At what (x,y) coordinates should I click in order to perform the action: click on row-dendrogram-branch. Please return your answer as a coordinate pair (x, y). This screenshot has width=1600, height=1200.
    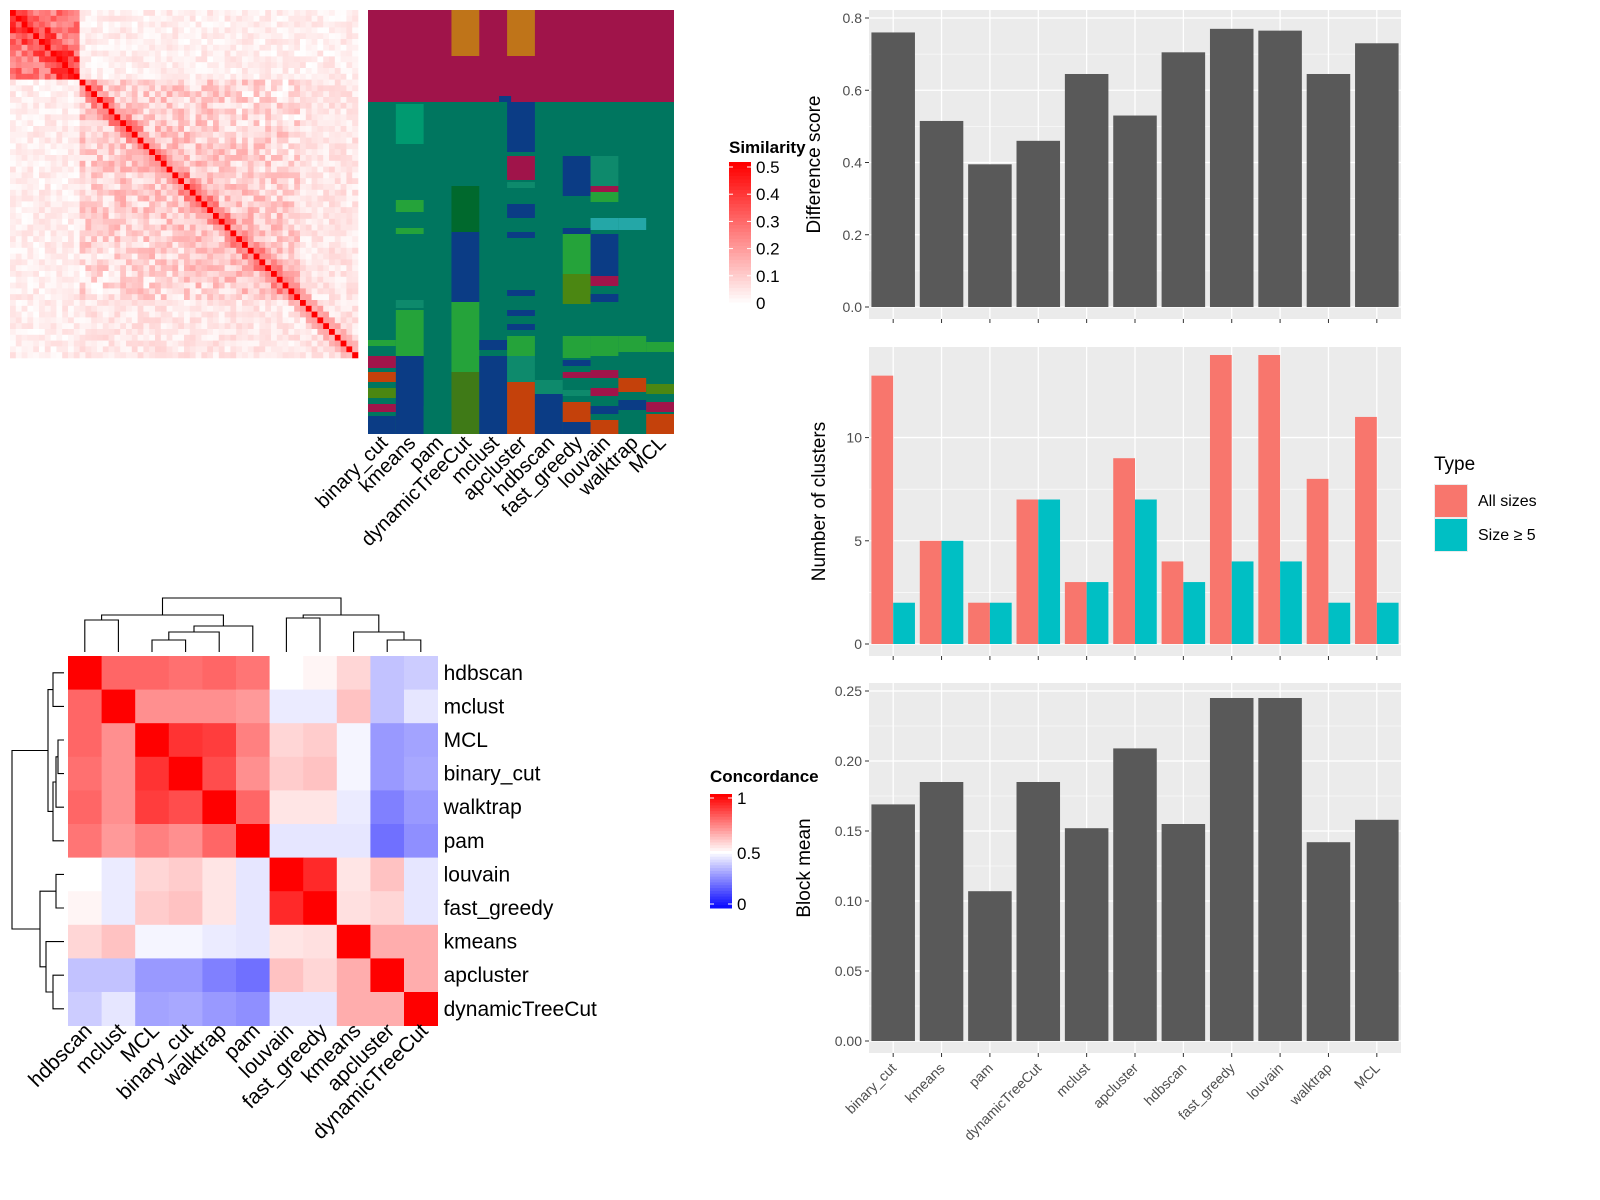
    Looking at the image, I should click on (58, 811).